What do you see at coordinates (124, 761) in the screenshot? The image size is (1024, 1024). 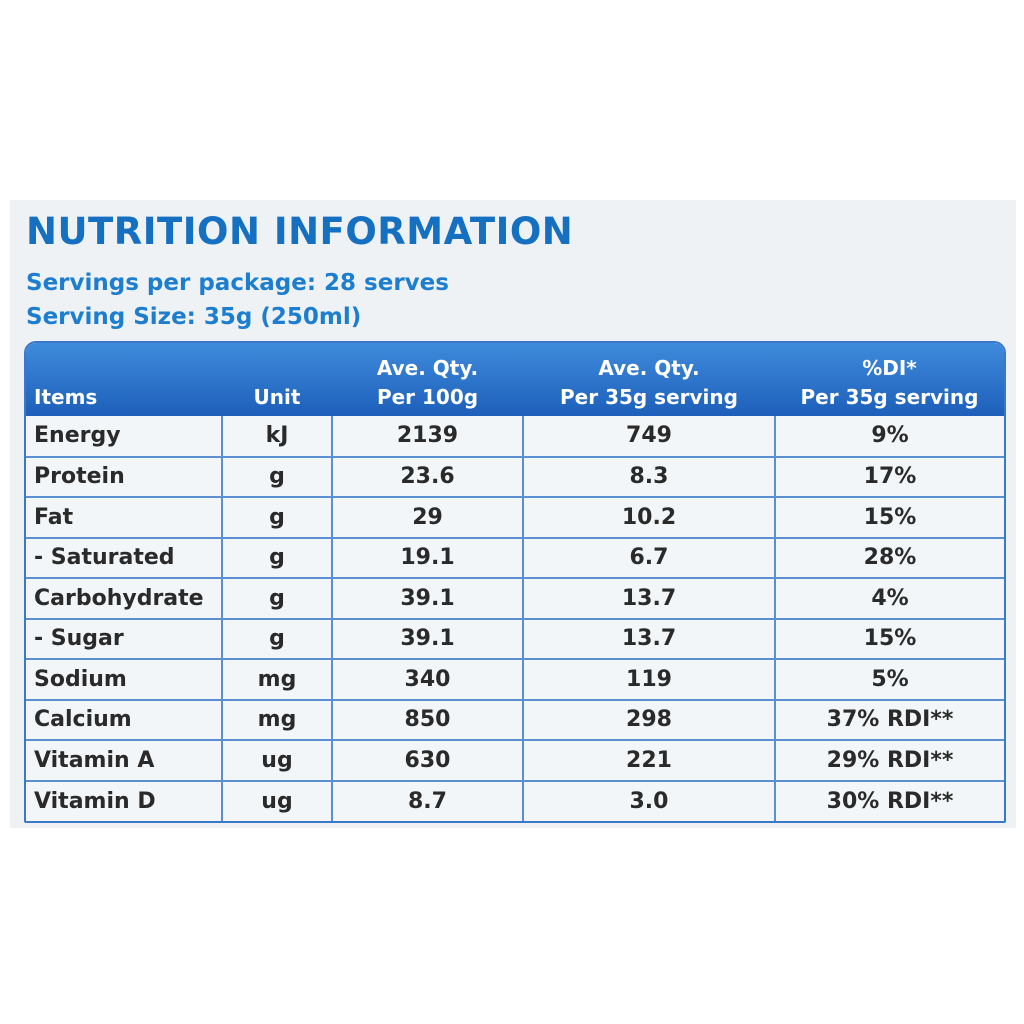 I see `cell-item: Vitamin A` at bounding box center [124, 761].